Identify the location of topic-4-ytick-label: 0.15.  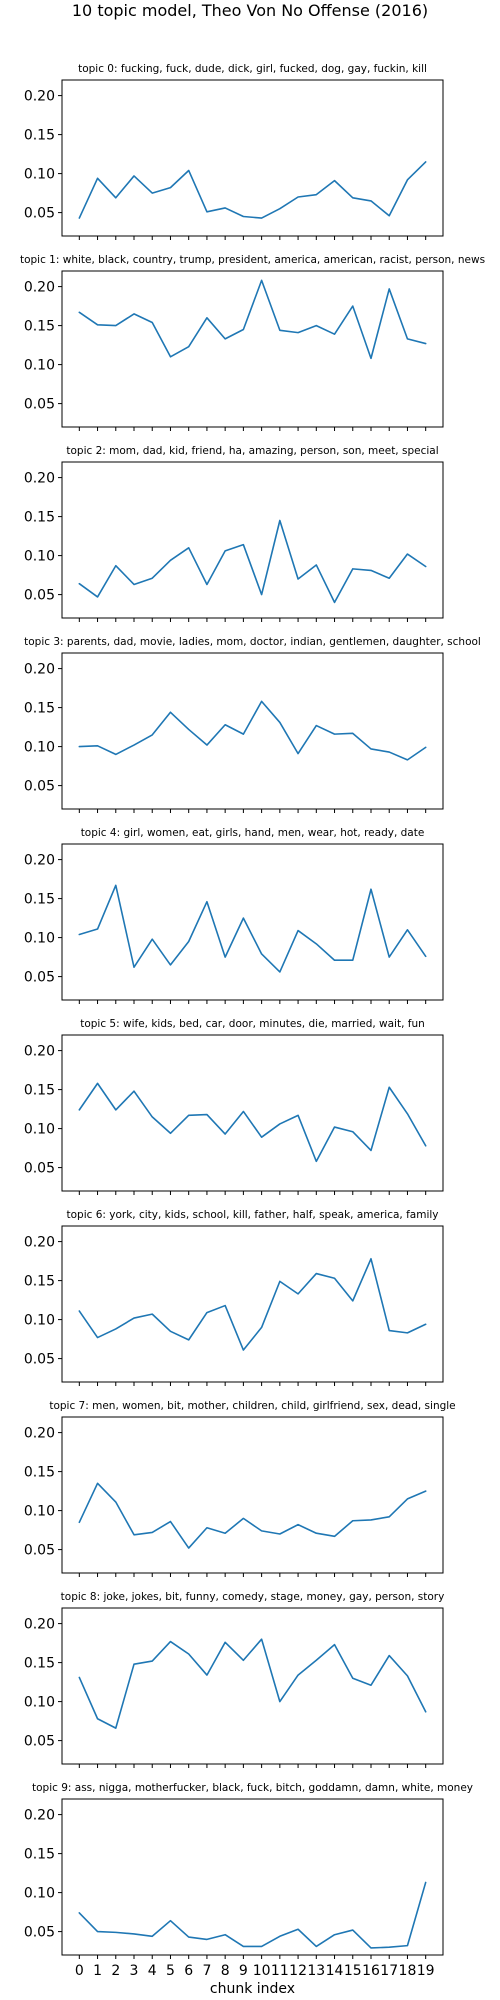
(39, 900).